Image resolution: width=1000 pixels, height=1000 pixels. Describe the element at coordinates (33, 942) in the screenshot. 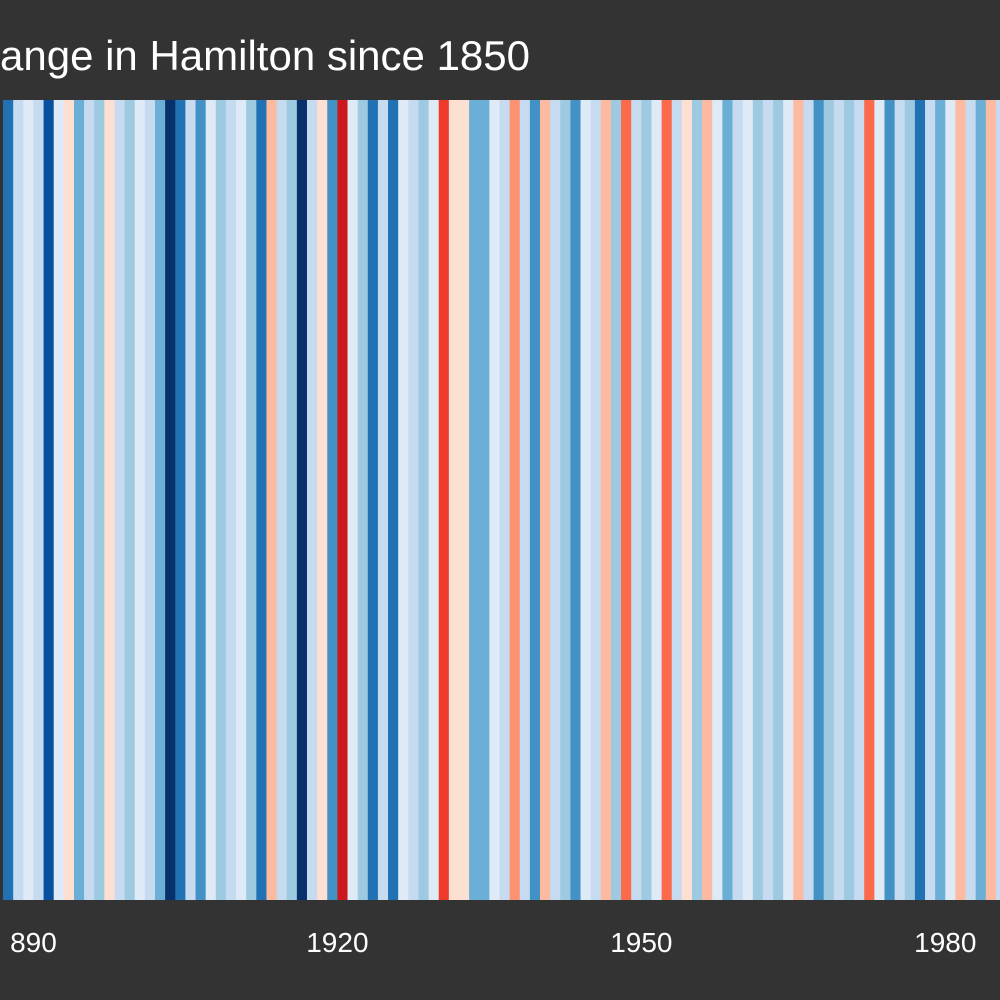

I see `x-tick-label: 890` at that location.